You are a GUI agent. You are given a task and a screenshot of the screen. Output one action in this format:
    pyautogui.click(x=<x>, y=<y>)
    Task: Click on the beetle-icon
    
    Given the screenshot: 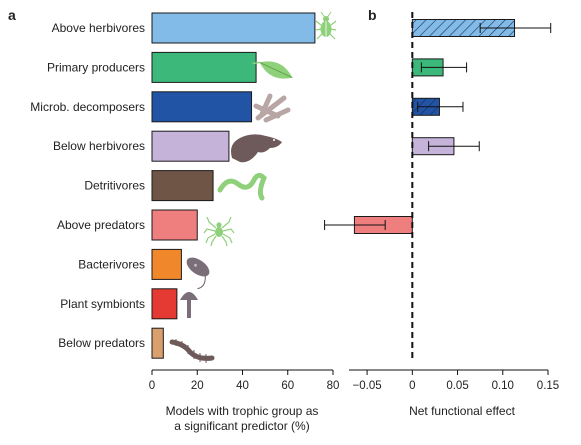 What is the action you would take?
    pyautogui.click(x=326, y=25)
    